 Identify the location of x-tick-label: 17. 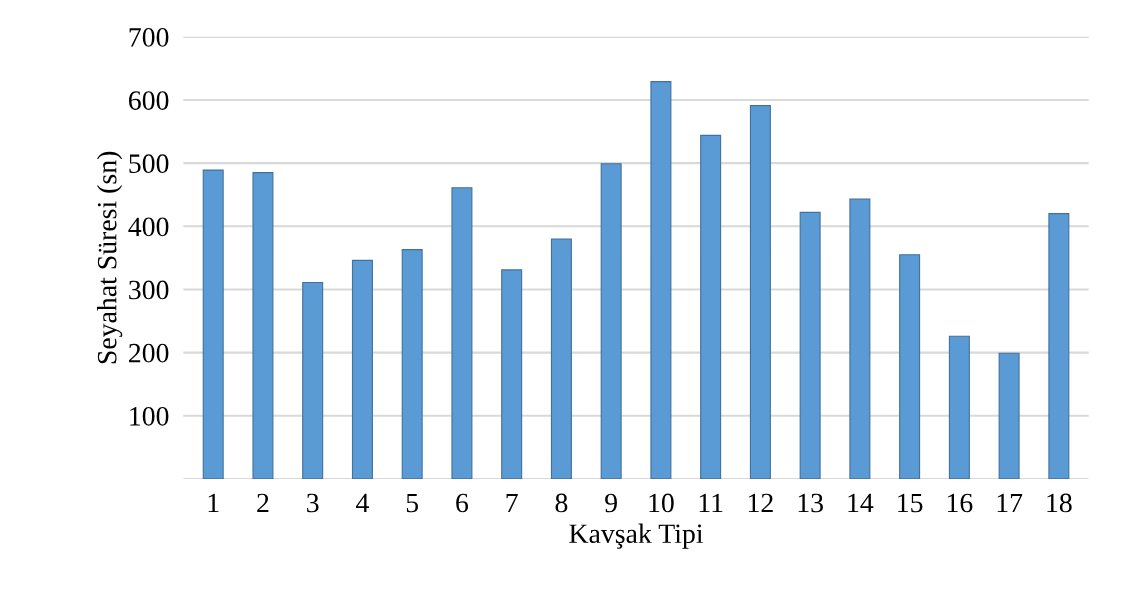
(1010, 503).